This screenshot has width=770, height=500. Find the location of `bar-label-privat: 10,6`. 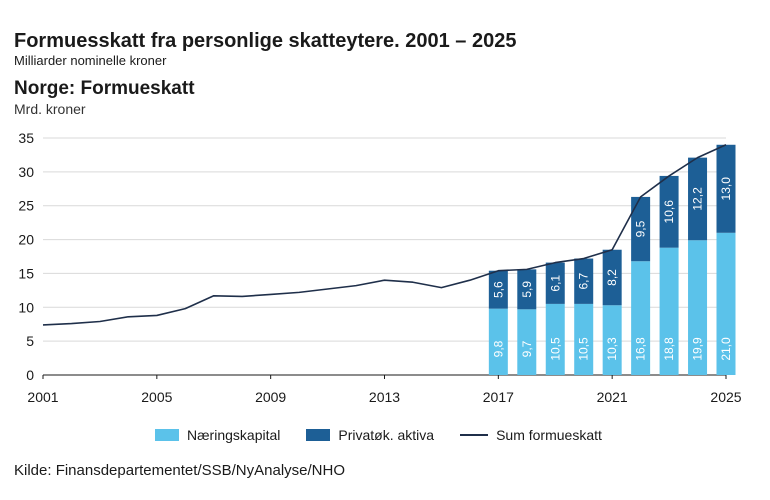

bar-label-privat: 10,6 is located at coordinates (669, 212).